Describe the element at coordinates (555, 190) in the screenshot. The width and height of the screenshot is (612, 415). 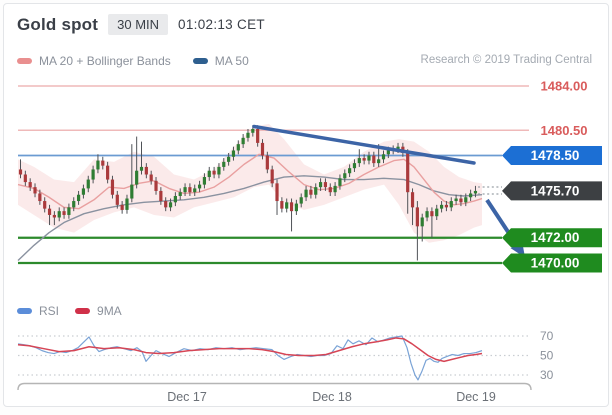
I see `price-badge-label: 1475.70` at that location.